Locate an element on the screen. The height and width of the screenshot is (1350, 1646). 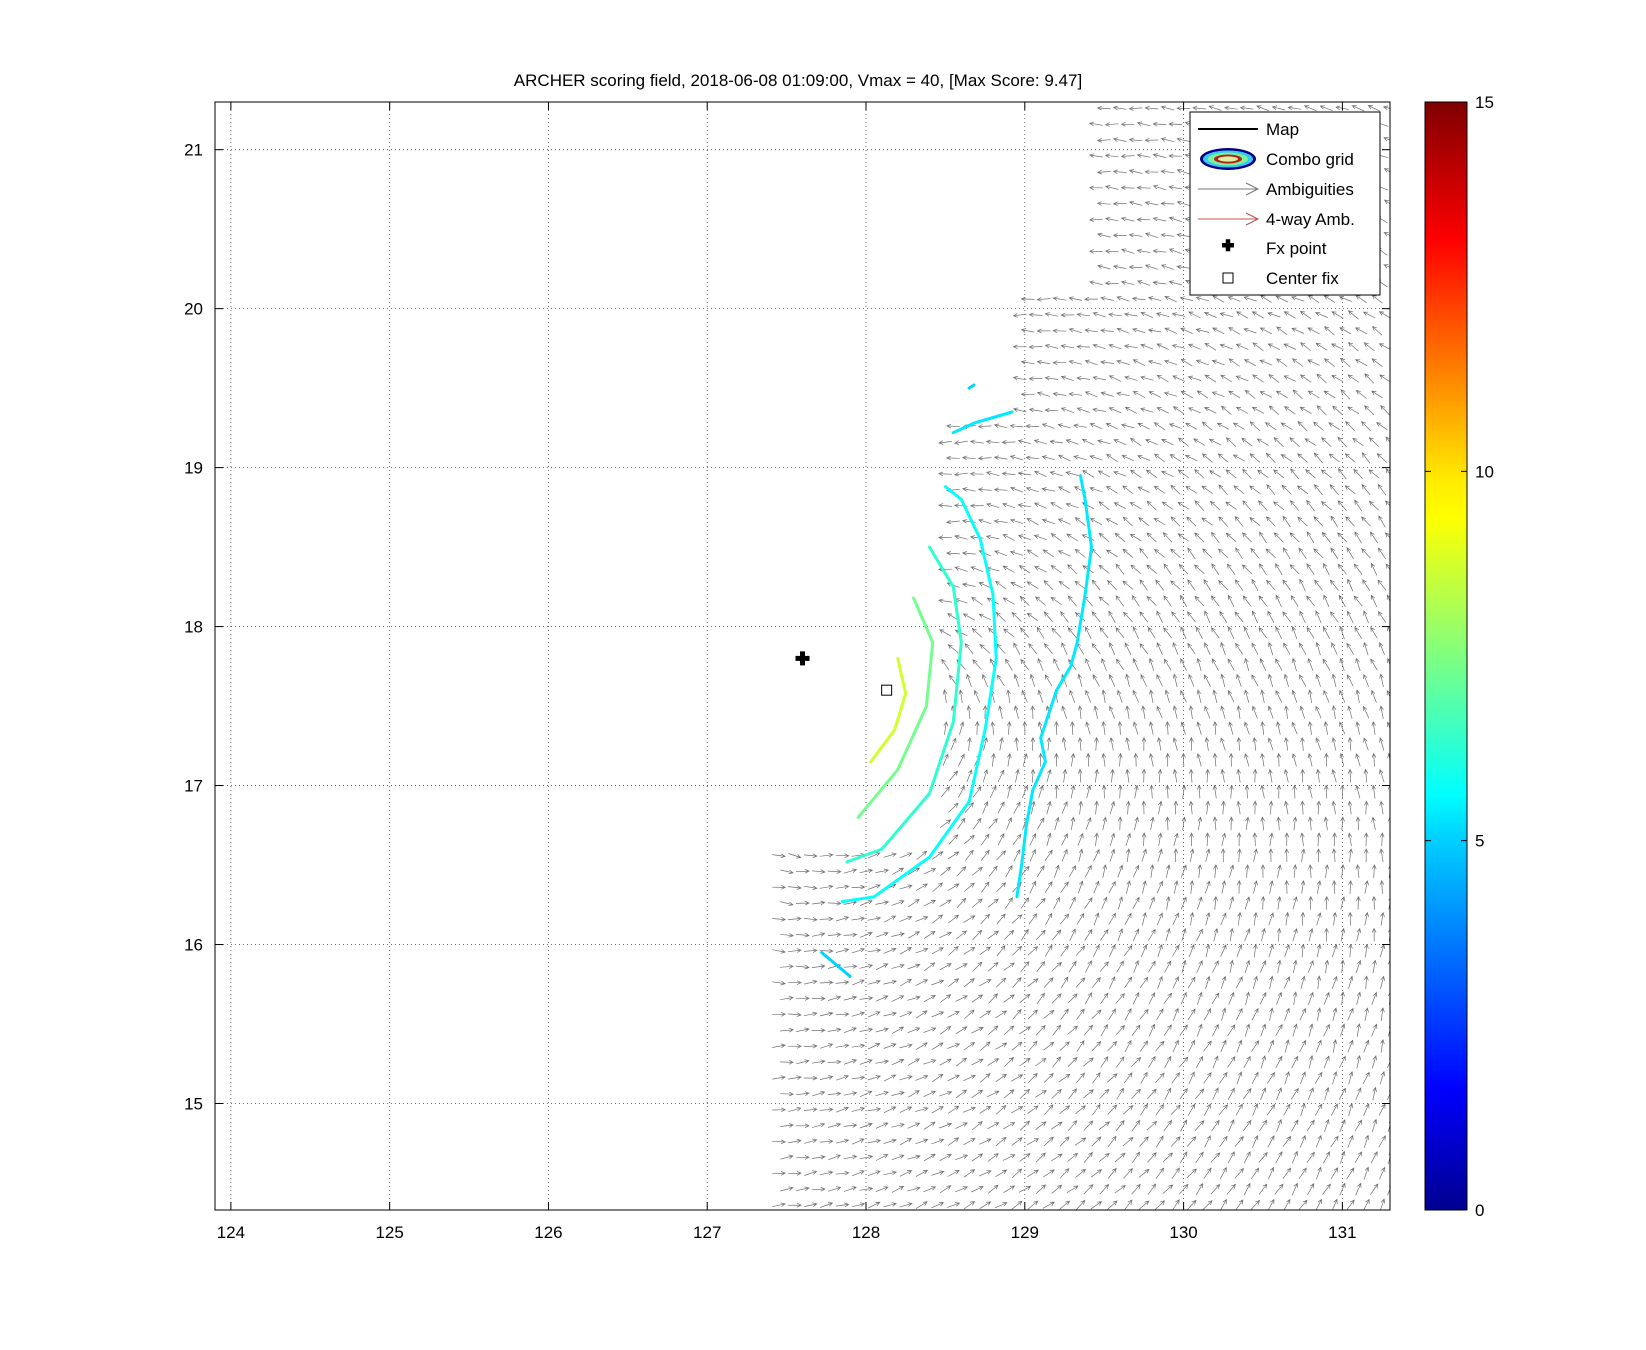
x-tick-label: 130 is located at coordinates (1183, 1232).